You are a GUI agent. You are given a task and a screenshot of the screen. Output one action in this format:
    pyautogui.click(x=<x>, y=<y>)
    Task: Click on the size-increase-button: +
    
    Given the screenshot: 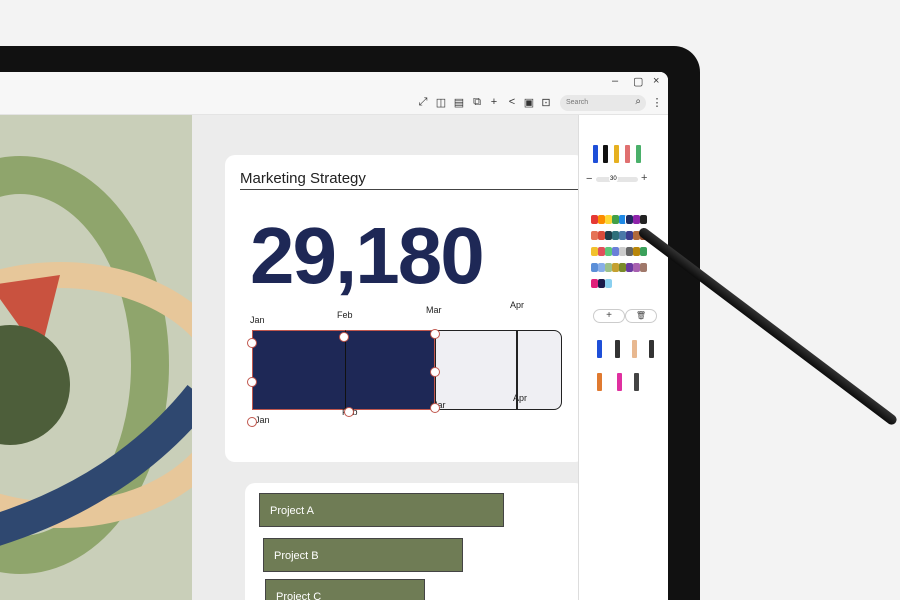 What is the action you would take?
    pyautogui.click(x=644, y=178)
    